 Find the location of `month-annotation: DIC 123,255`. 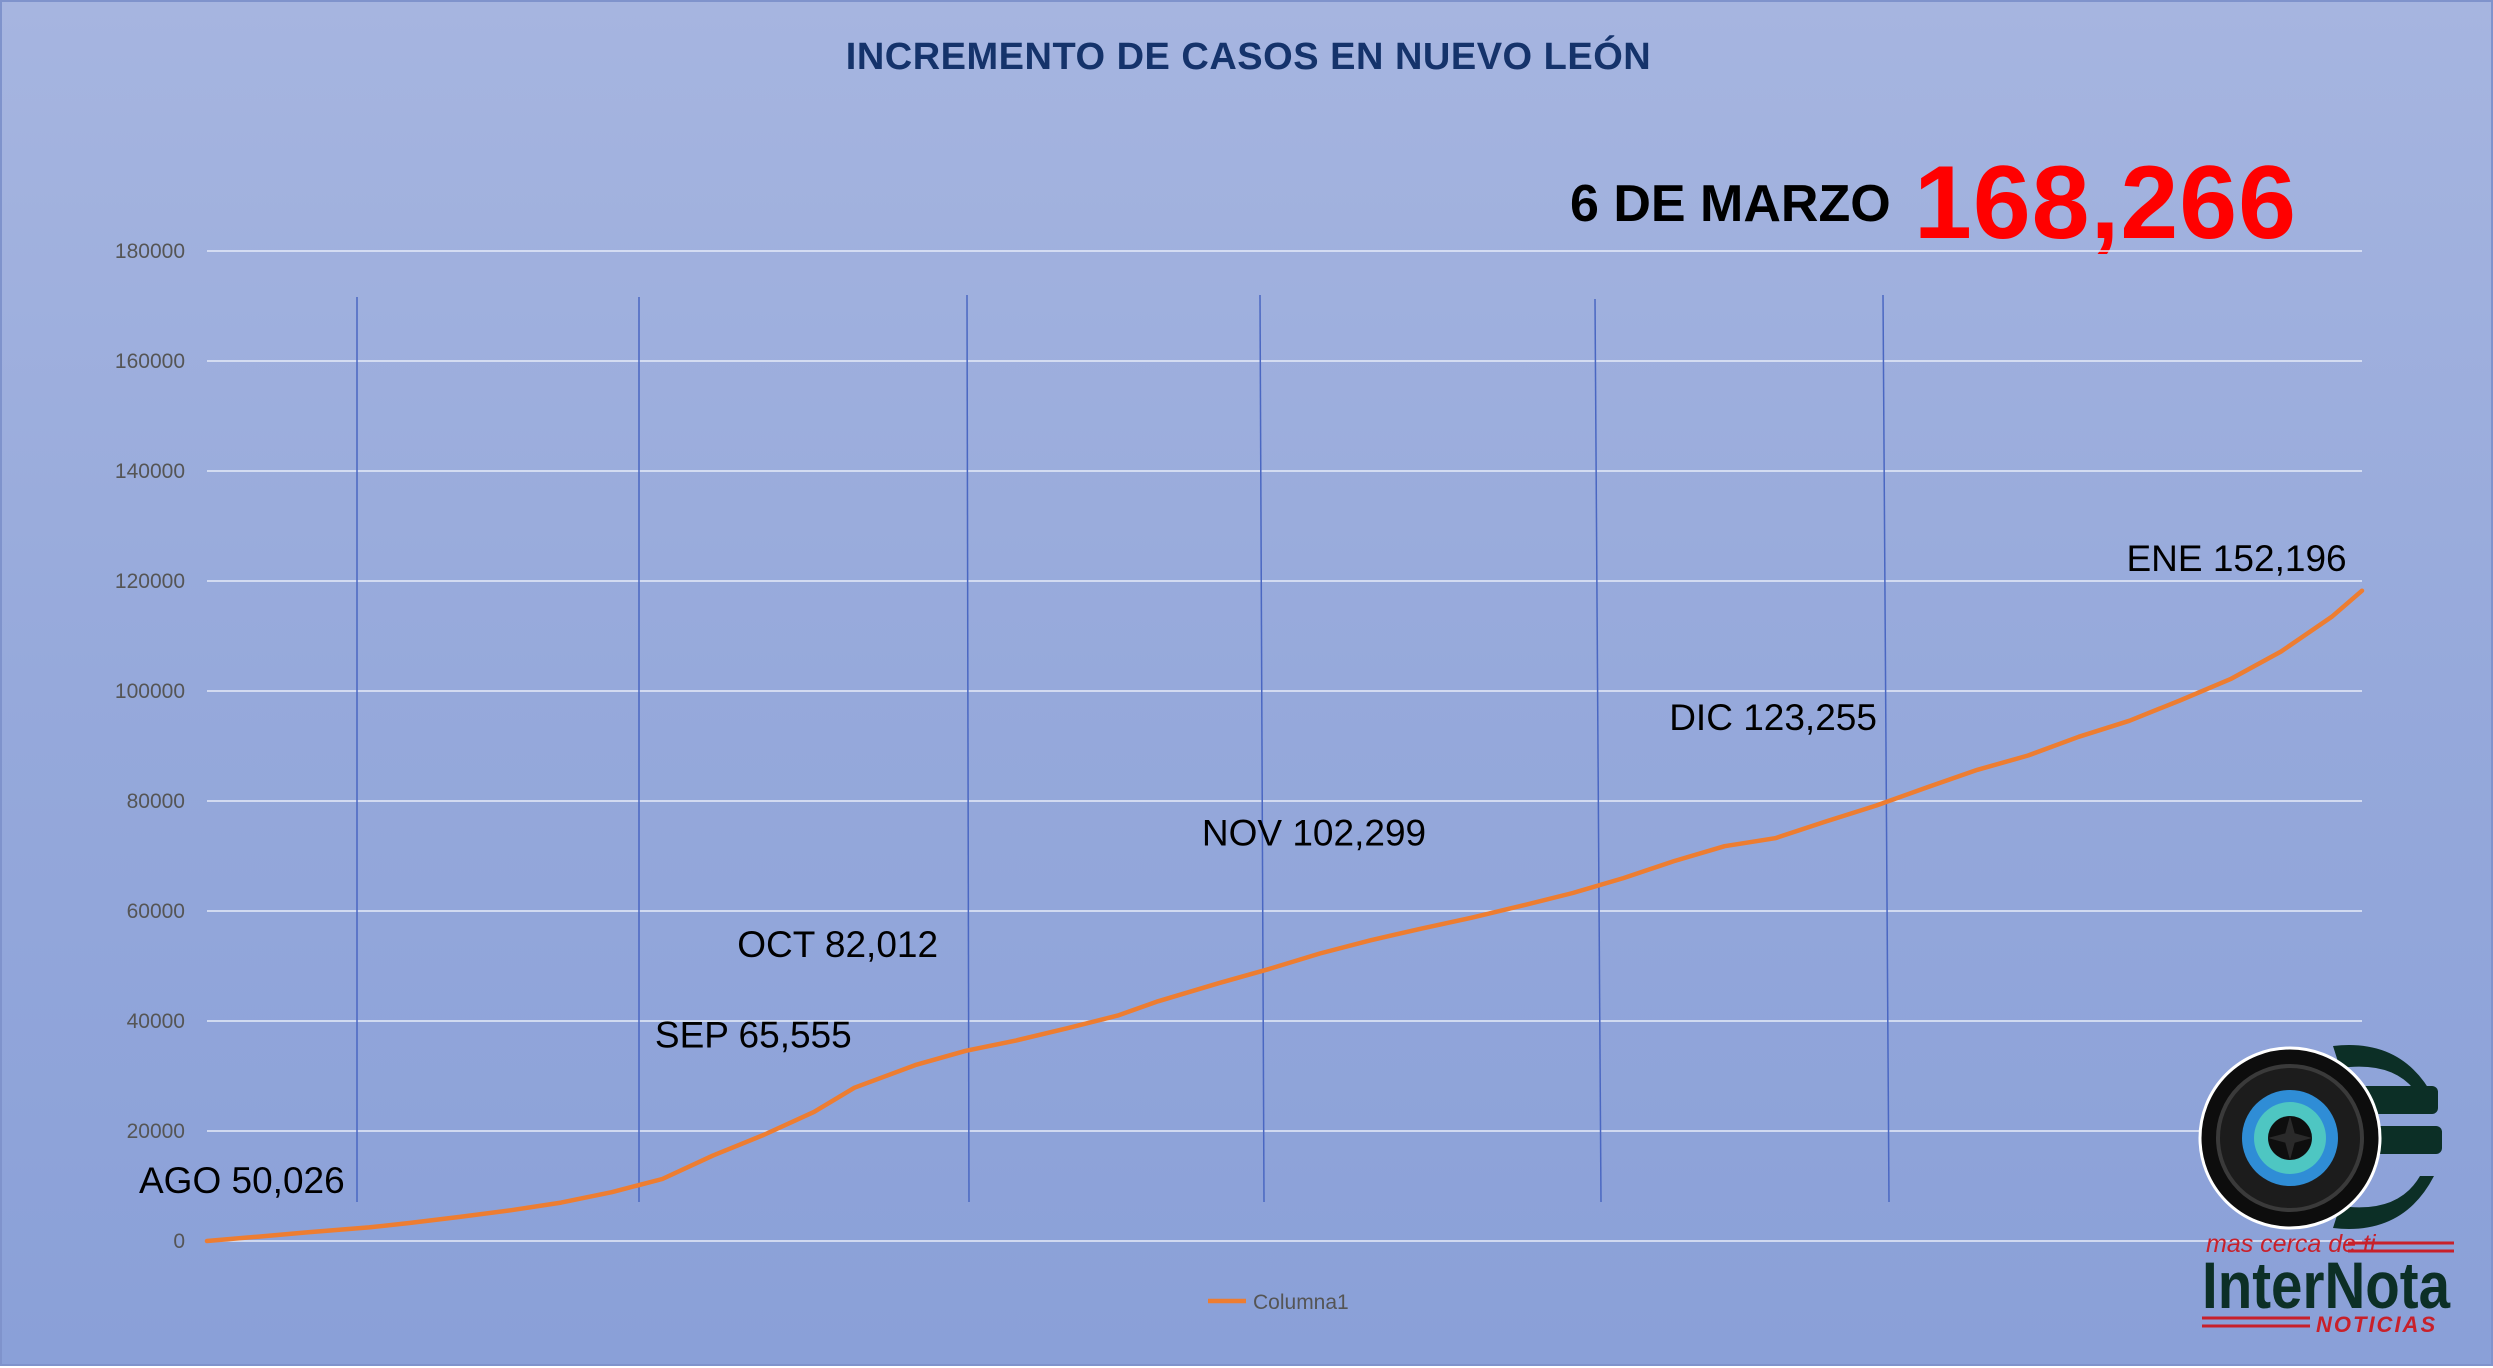

month-annotation: DIC 123,255 is located at coordinates (1773, 717).